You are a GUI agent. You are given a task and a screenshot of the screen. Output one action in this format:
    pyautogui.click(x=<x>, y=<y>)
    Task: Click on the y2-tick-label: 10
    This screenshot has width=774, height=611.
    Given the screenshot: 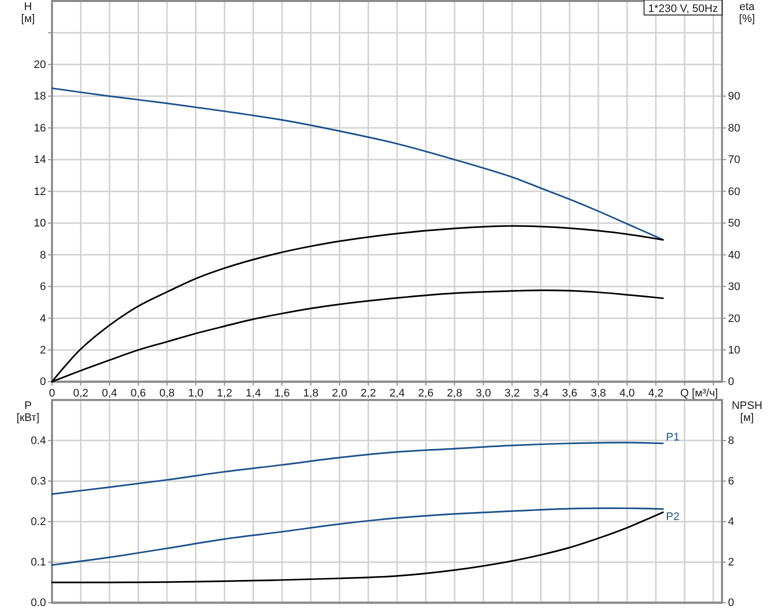 What is the action you would take?
    pyautogui.click(x=734, y=350)
    